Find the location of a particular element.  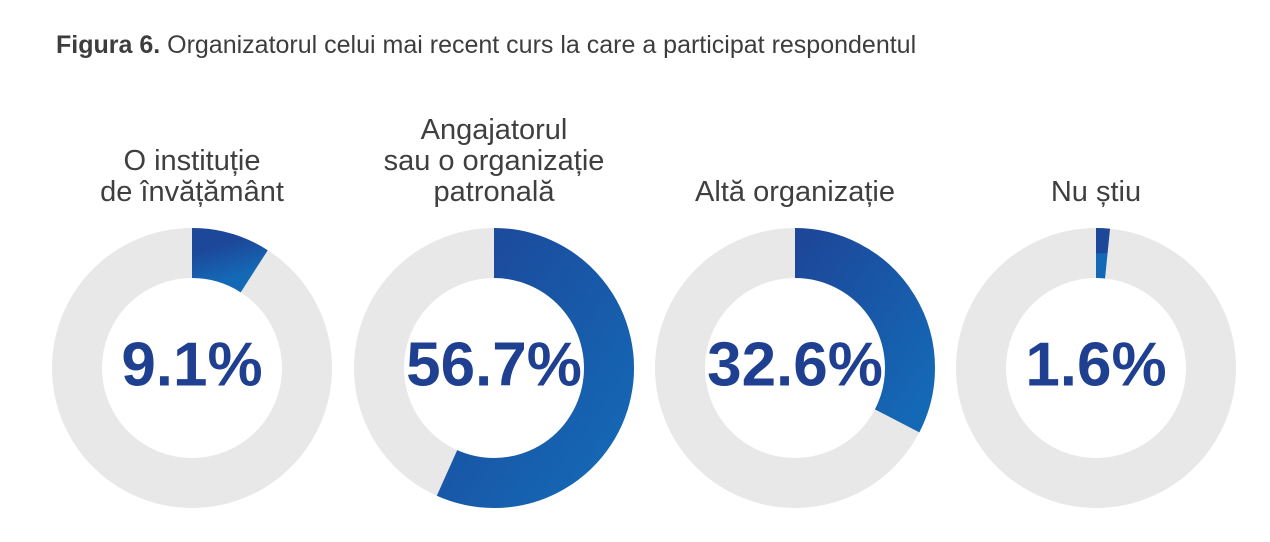

donut-svg: 1.6% is located at coordinates (1096, 368).